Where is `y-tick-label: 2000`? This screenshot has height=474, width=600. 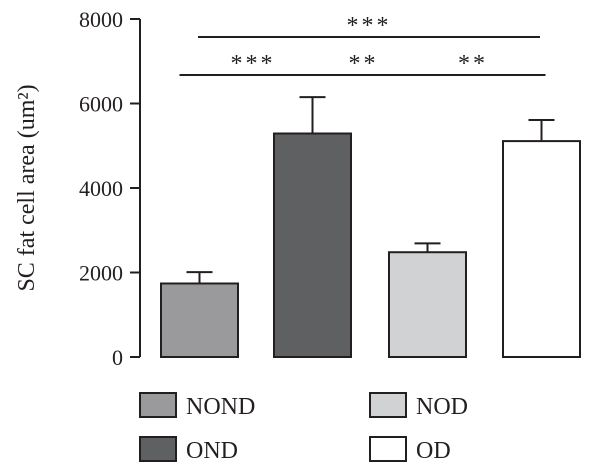
y-tick-label: 2000 is located at coordinates (101, 273).